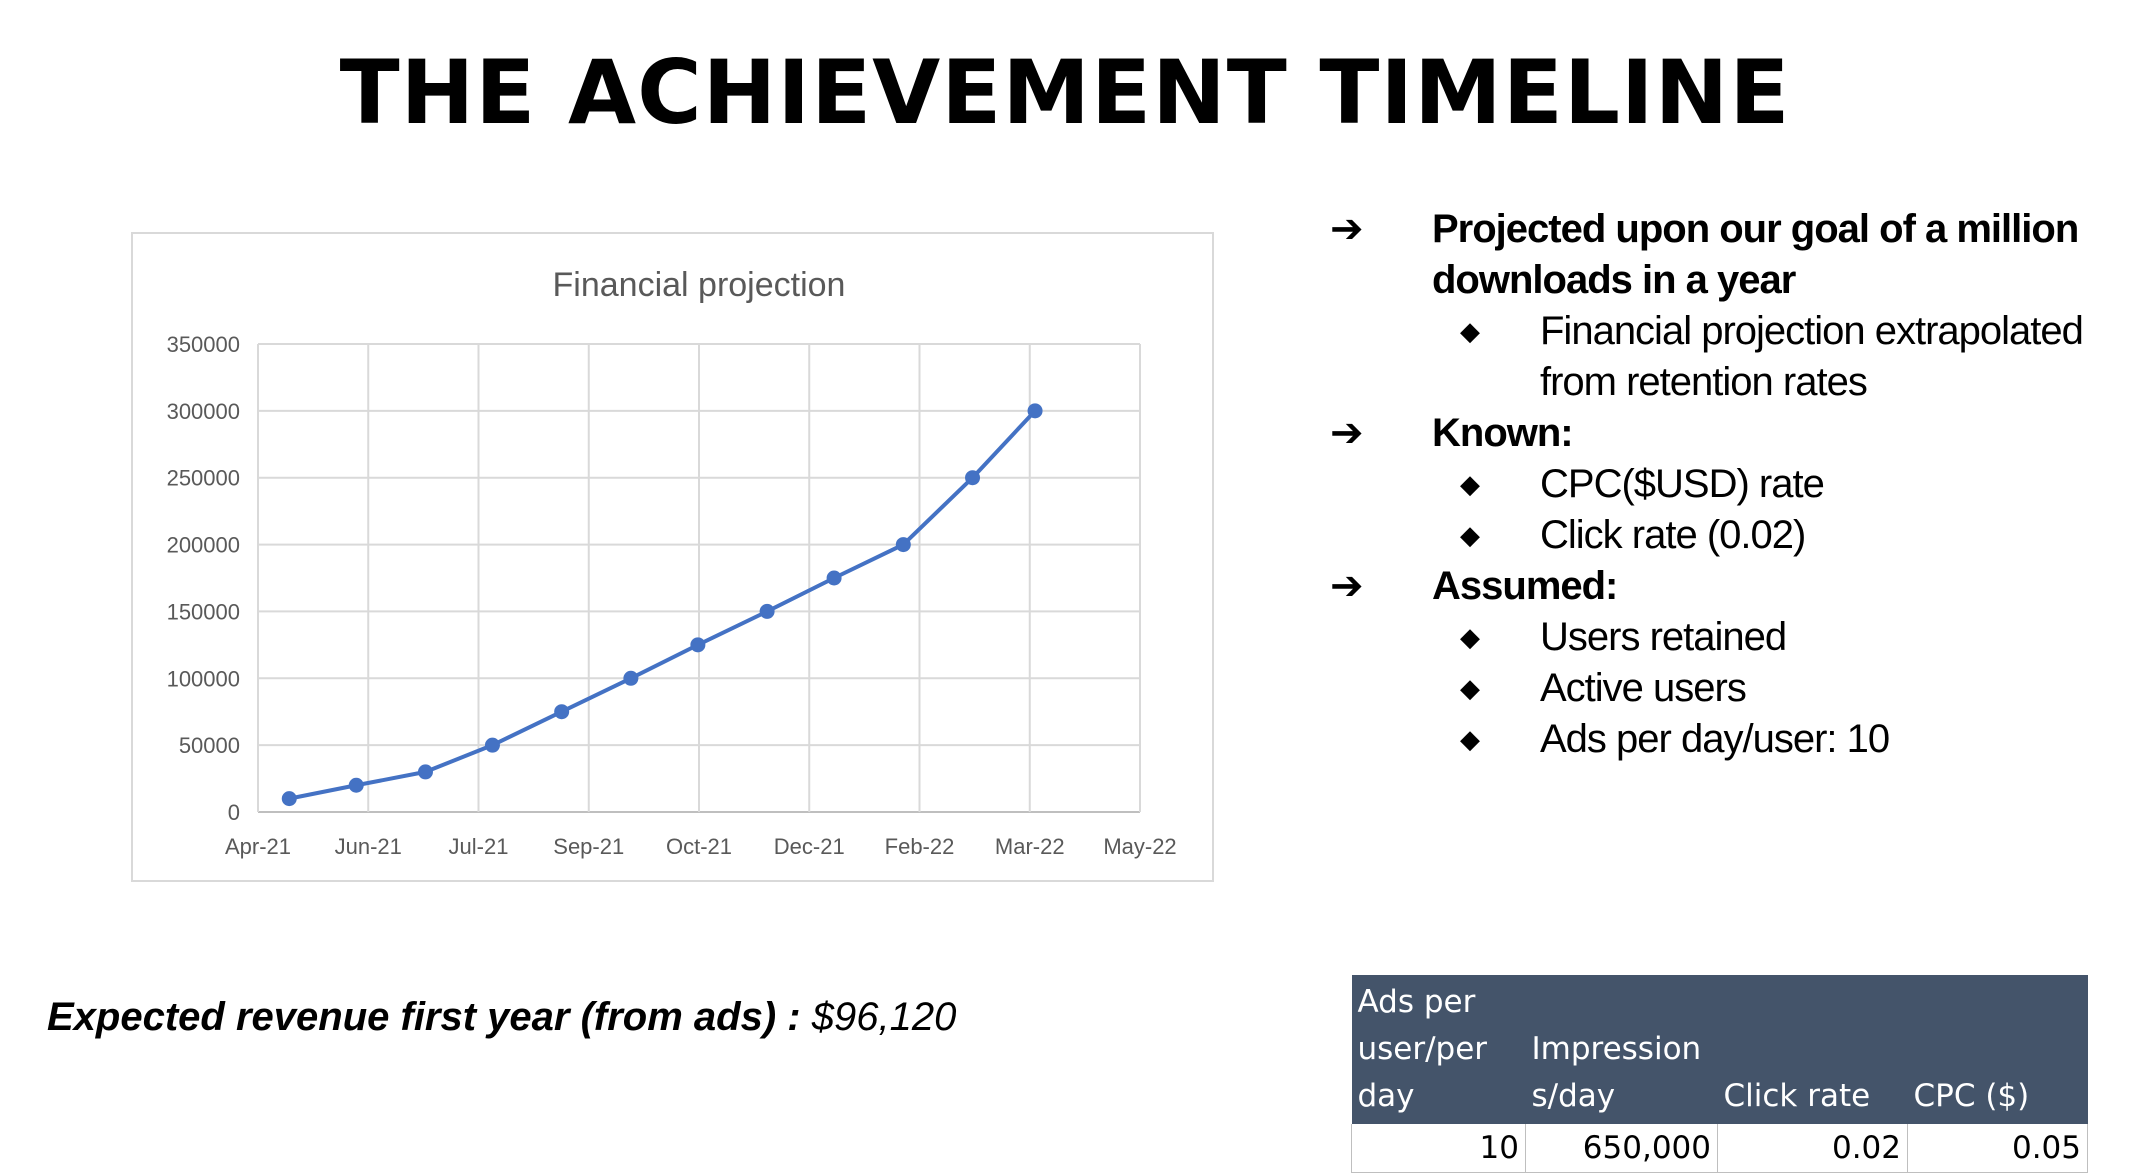 Image resolution: width=2130 pixels, height=1176 pixels. Describe the element at coordinates (479, 846) in the screenshot. I see `x-tick-label: Jul-21` at that location.